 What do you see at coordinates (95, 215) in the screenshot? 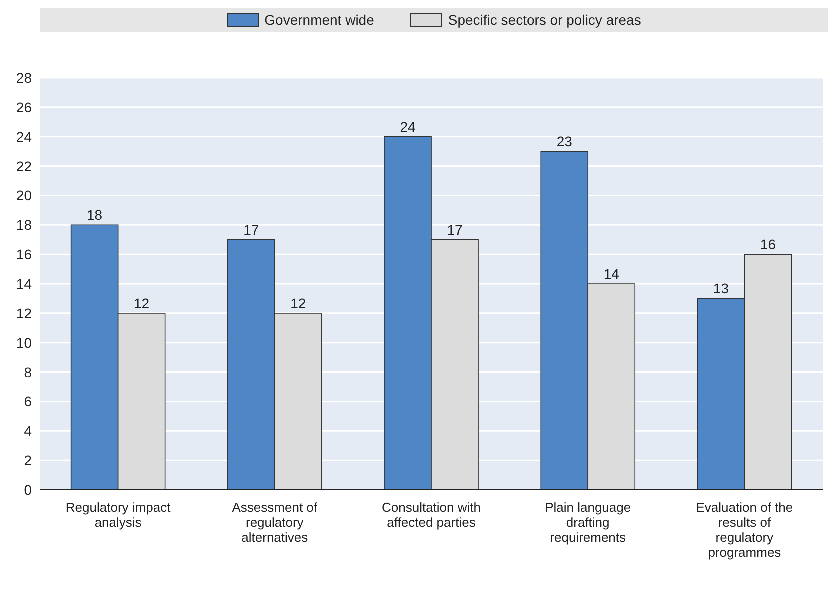
I see `data-label: 18` at bounding box center [95, 215].